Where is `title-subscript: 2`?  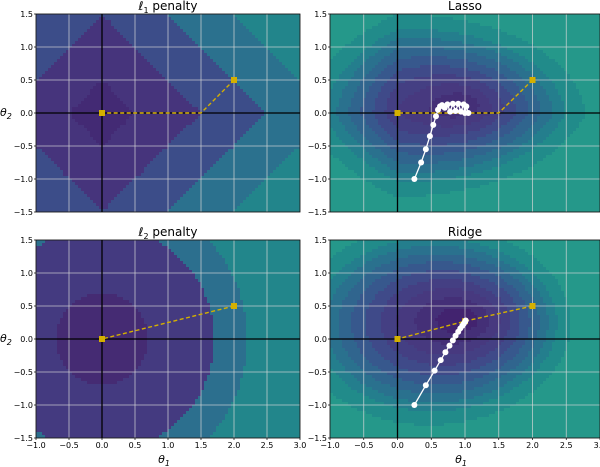
title-subscript: 2 is located at coordinates (145, 236).